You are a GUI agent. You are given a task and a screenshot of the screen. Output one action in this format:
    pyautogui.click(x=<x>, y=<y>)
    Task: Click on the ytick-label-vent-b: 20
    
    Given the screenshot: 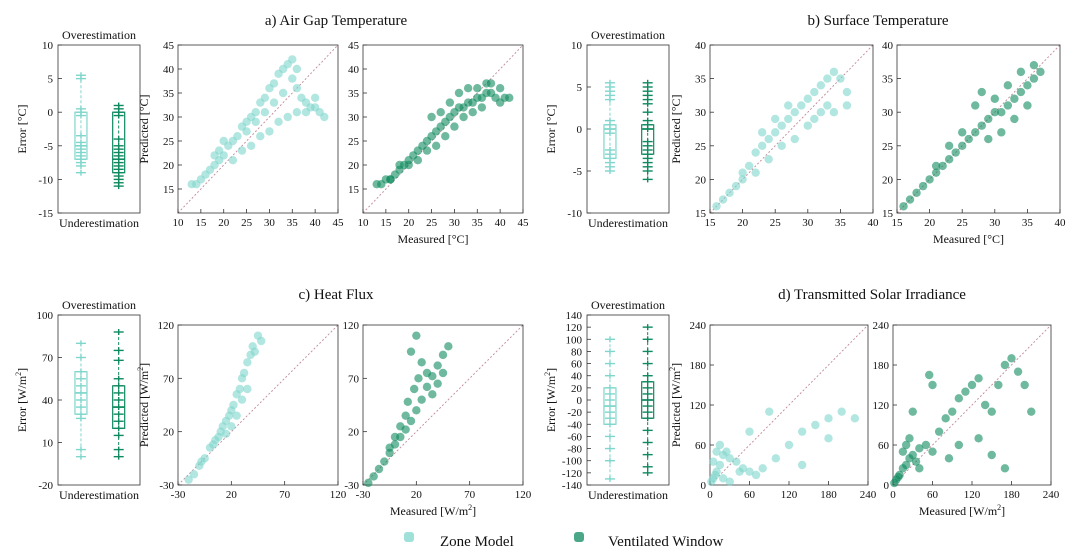 What is the action you would take?
    pyautogui.click(x=888, y=180)
    